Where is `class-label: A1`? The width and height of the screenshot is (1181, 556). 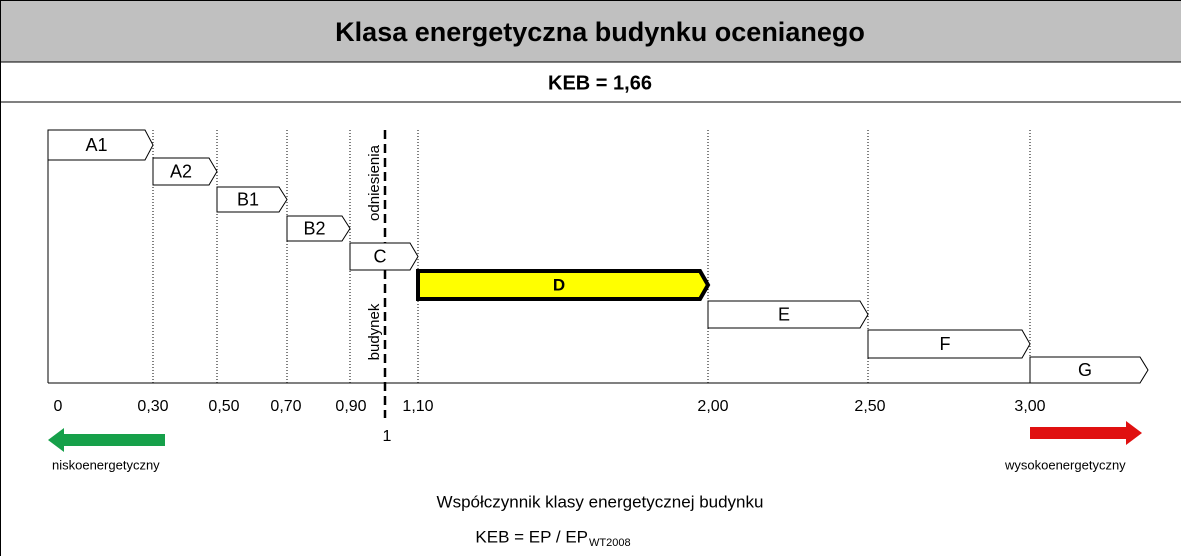 class-label: A1 is located at coordinates (96, 145).